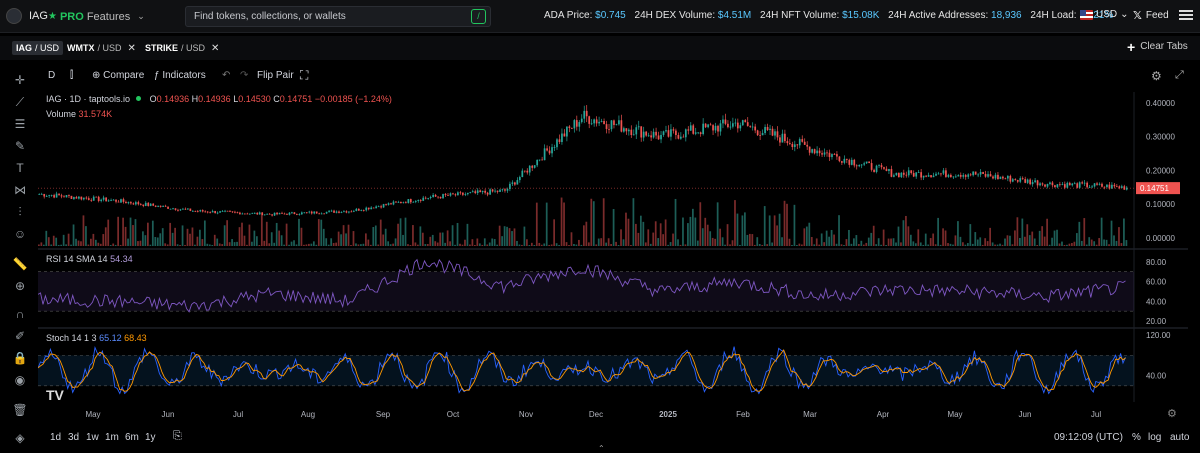  Describe the element at coordinates (56, 437) in the screenshot. I see `range-1d: 1d` at that location.